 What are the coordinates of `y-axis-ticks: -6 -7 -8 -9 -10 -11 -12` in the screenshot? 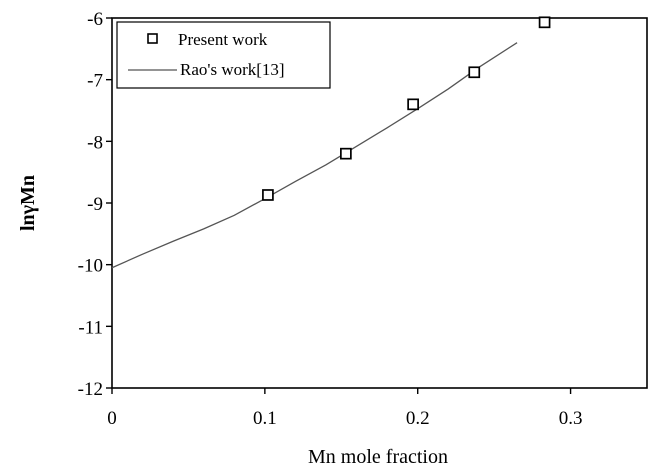 It's located at (95, 204).